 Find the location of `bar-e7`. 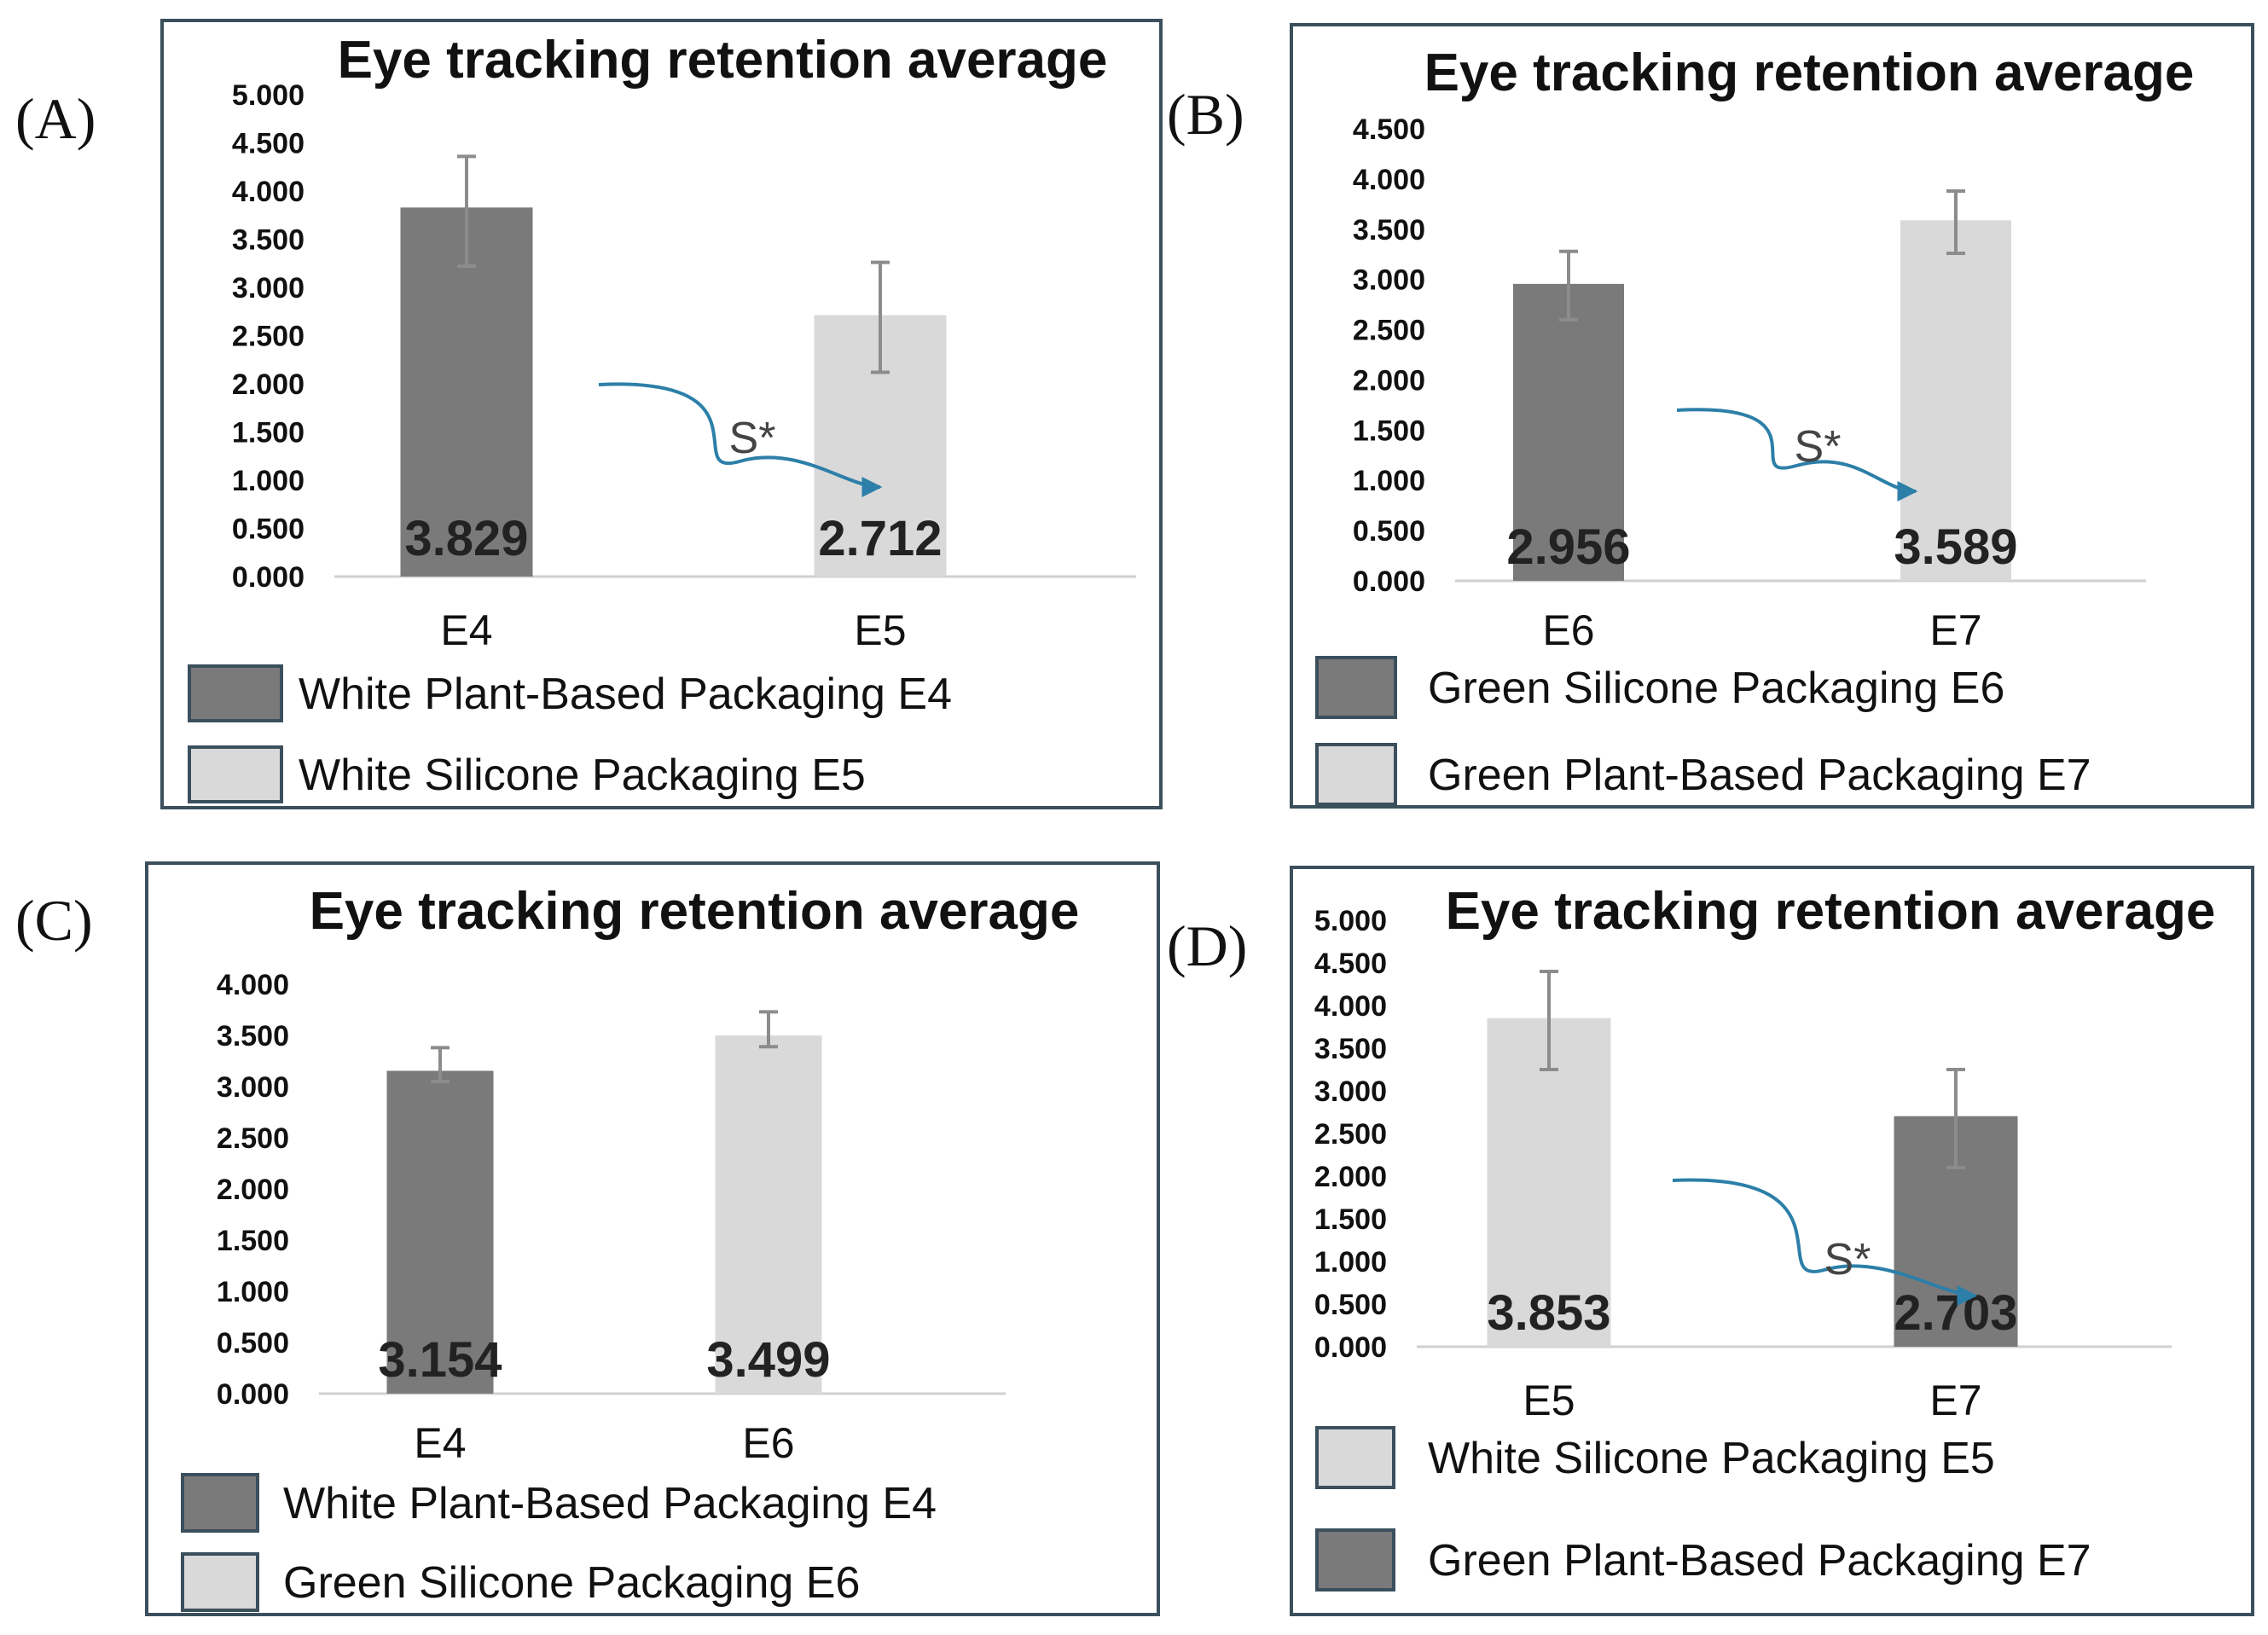

bar-e7 is located at coordinates (1955, 400).